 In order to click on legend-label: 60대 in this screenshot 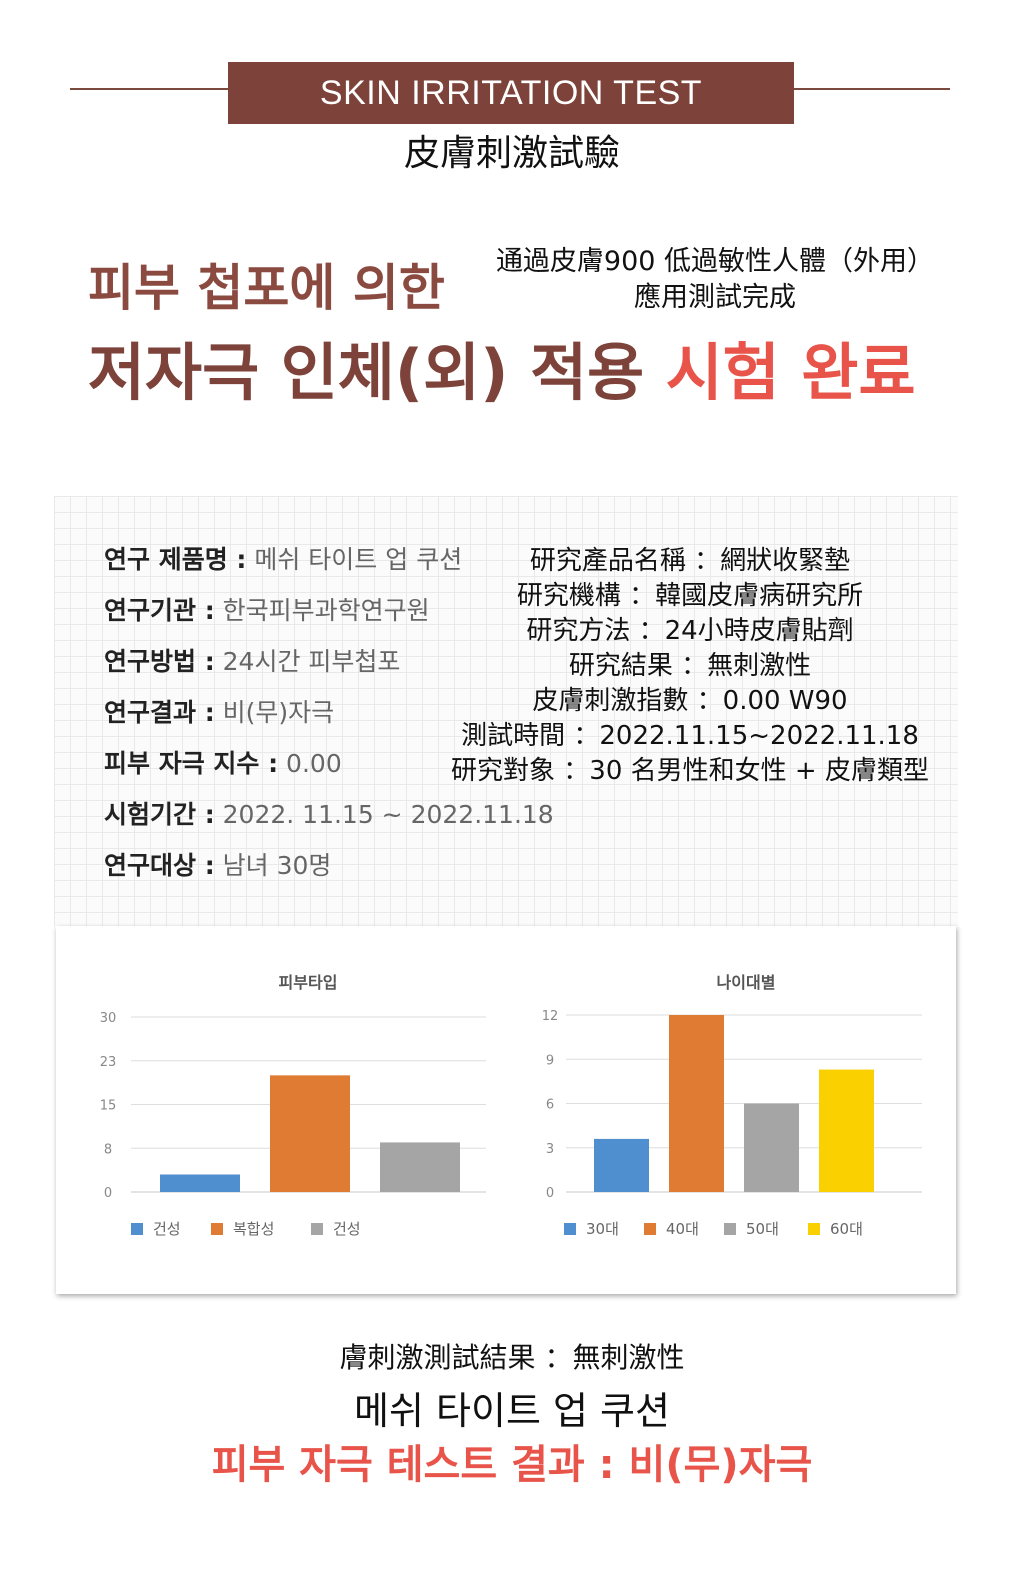, I will do `click(846, 1229)`.